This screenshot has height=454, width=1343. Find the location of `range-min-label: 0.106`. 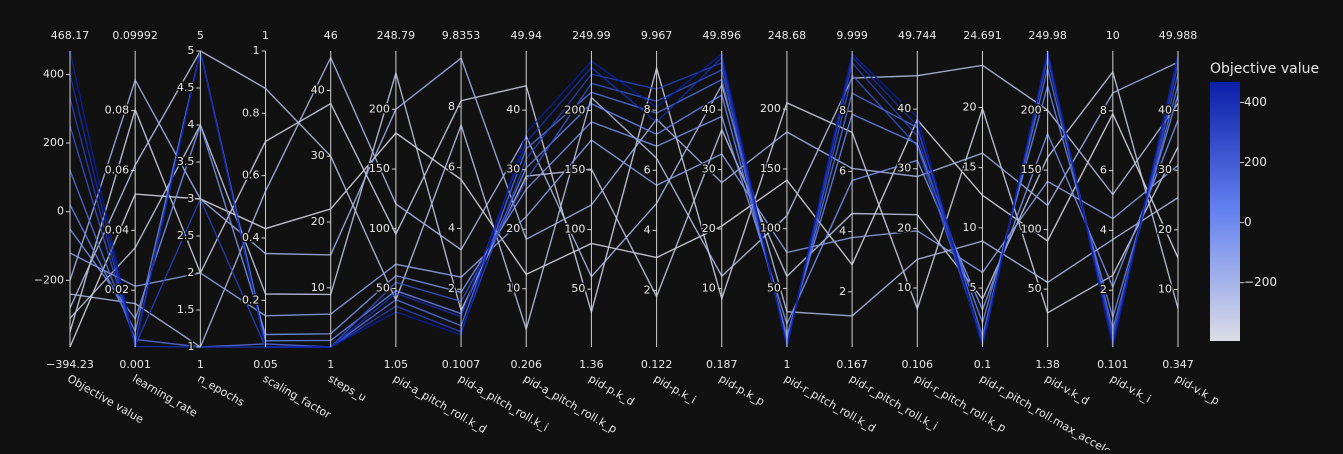

range-min-label: 0.106 is located at coordinates (918, 364).